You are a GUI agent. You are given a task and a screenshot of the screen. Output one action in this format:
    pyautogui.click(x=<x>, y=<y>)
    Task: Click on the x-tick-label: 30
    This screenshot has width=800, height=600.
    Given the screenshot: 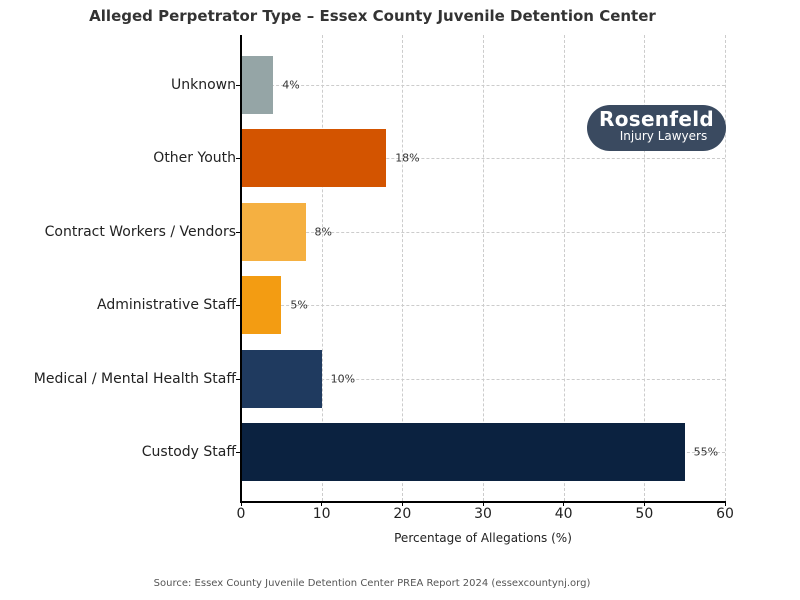 What is the action you would take?
    pyautogui.click(x=483, y=514)
    